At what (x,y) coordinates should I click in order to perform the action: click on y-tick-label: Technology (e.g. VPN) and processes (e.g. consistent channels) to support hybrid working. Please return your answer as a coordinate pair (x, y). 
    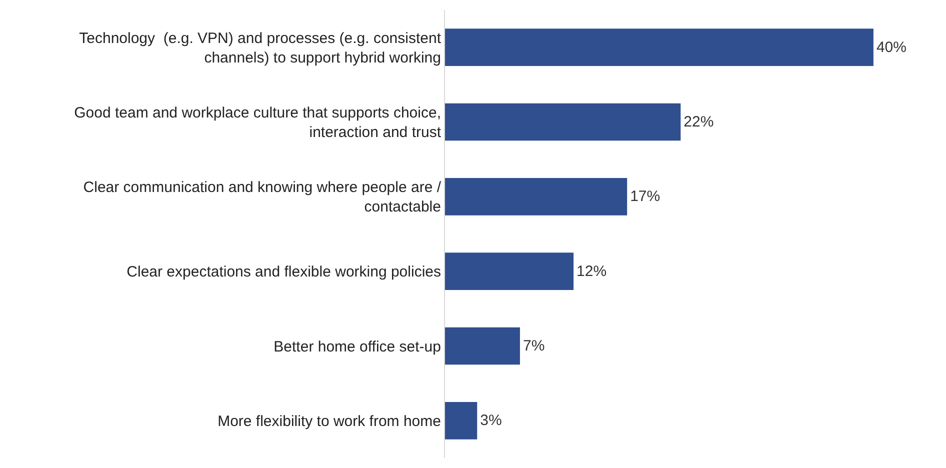
    Looking at the image, I should click on (260, 48).